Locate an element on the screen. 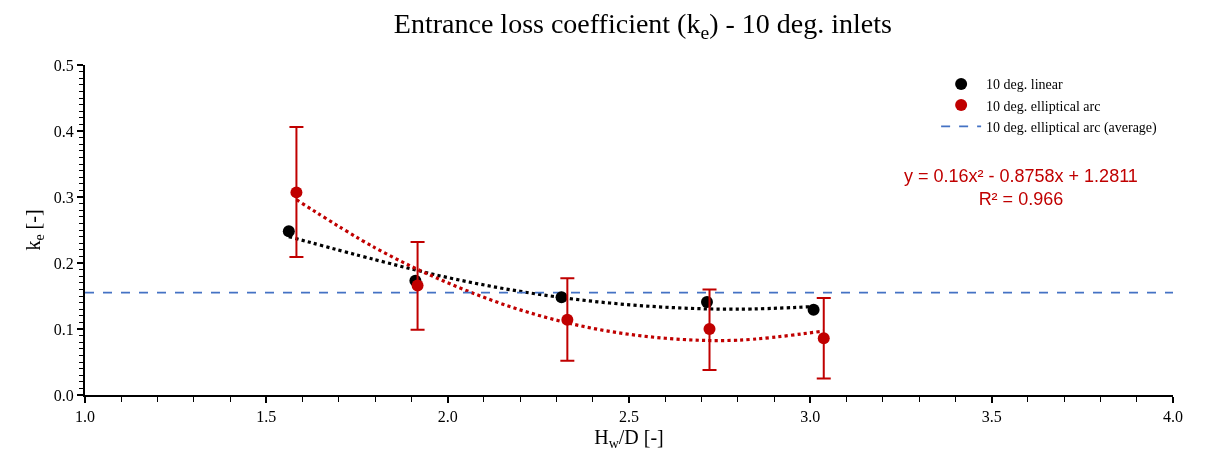 The image size is (1213, 457). annotation: y = 0.16x² - 0.8758x + 1.2811 is located at coordinates (1021, 176).